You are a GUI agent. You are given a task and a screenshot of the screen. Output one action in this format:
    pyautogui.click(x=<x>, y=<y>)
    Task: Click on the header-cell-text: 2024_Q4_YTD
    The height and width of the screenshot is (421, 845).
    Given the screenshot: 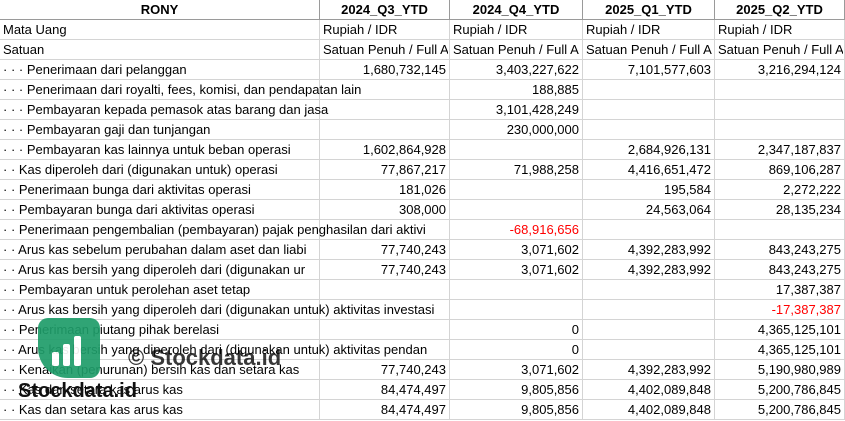 What is the action you would take?
    pyautogui.click(x=516, y=9)
    